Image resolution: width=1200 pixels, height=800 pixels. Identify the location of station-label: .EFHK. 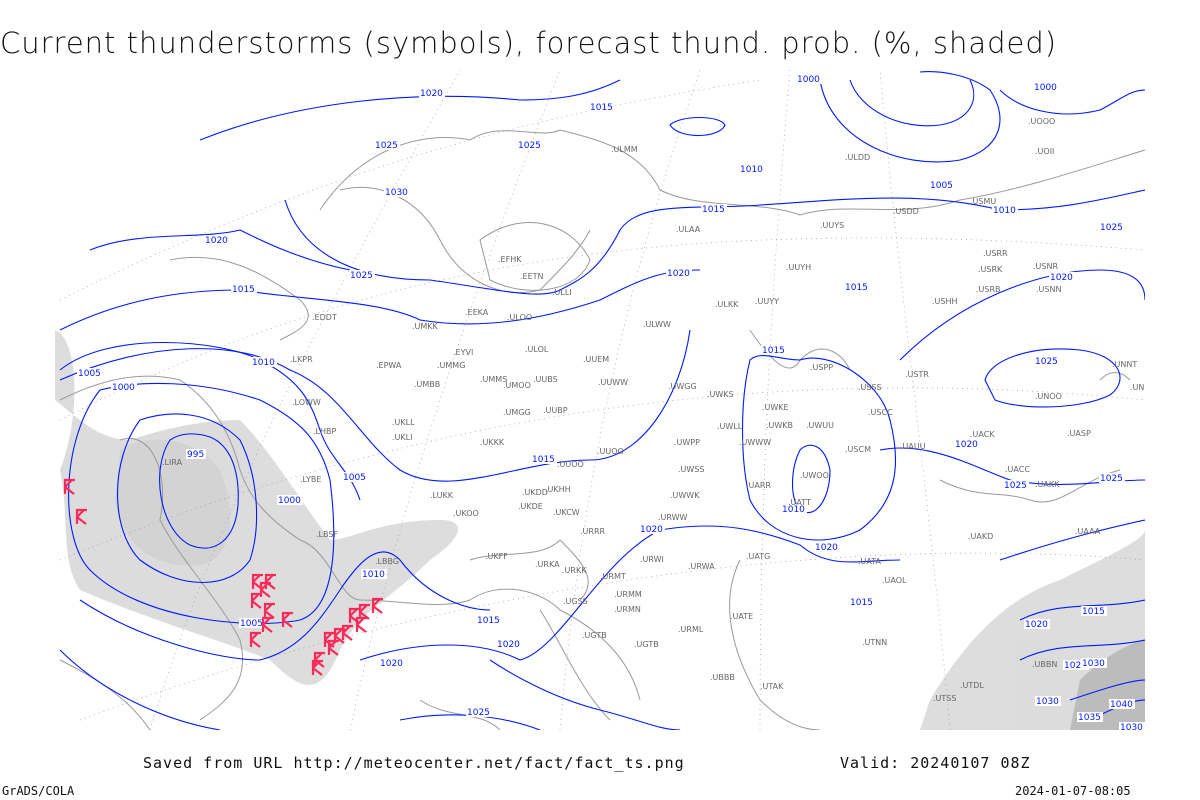
(510, 259).